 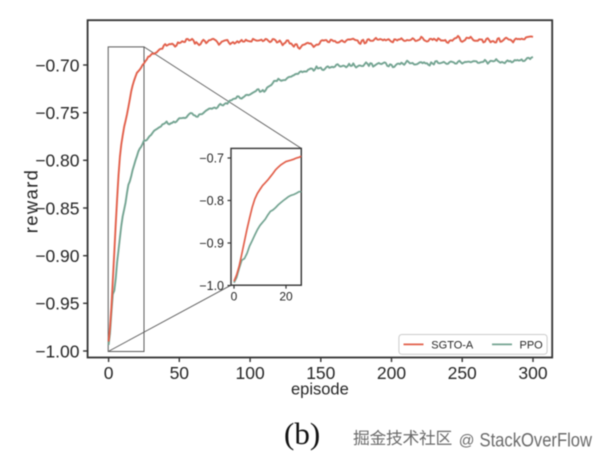 What do you see at coordinates (211, 158) in the screenshot?
I see `svg-text: −0.7` at bounding box center [211, 158].